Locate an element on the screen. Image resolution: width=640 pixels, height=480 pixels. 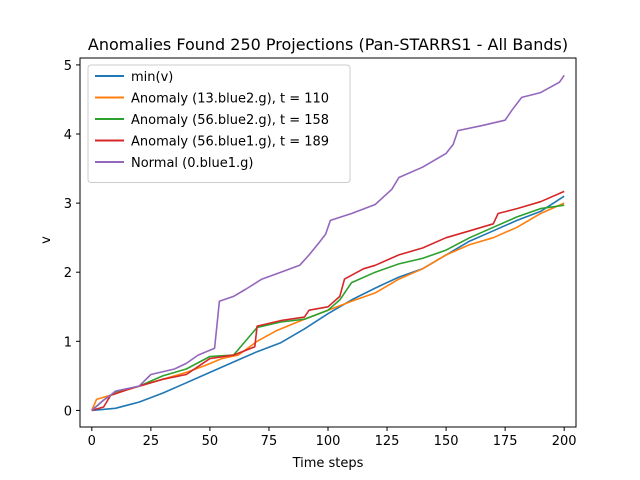
x-tick-label: 75 is located at coordinates (269, 441).